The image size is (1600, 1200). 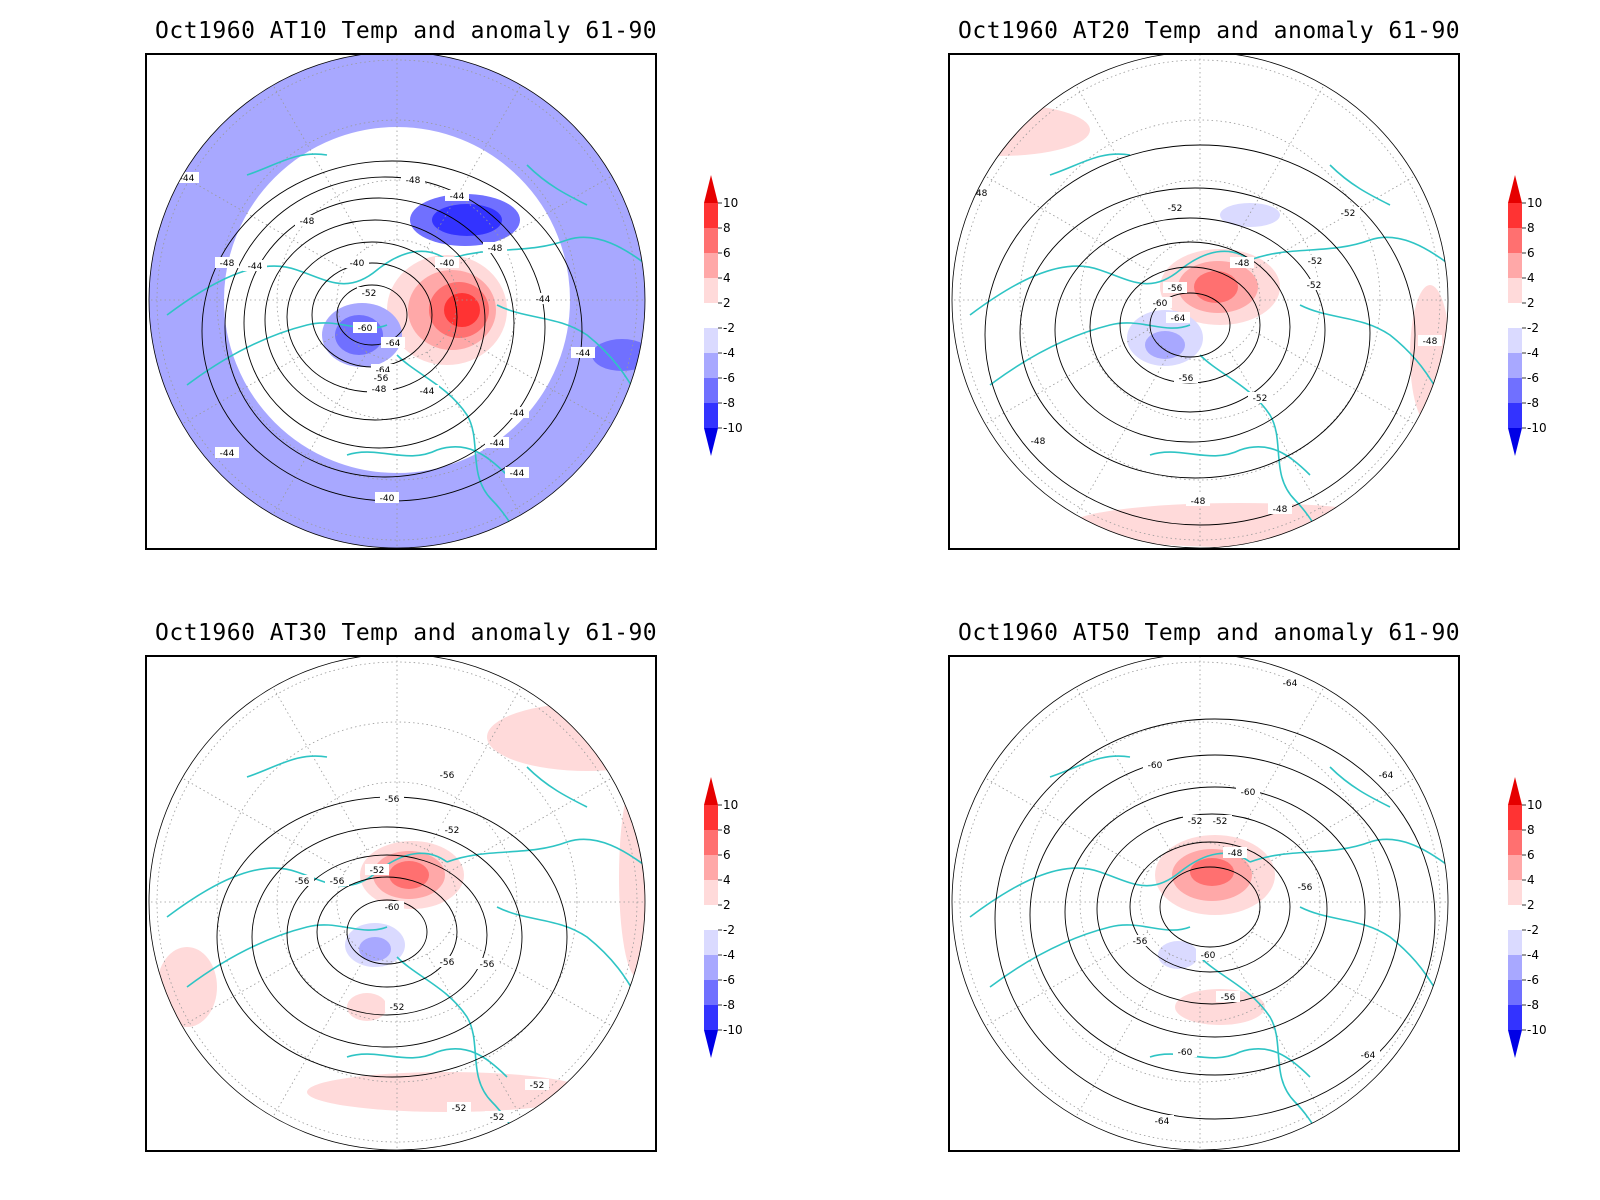 I want to click on map-frame: -56 -56 -52 -52 -56 -56 -60 -56 -56 -52 -52 -52 -52, so click(x=401, y=903).